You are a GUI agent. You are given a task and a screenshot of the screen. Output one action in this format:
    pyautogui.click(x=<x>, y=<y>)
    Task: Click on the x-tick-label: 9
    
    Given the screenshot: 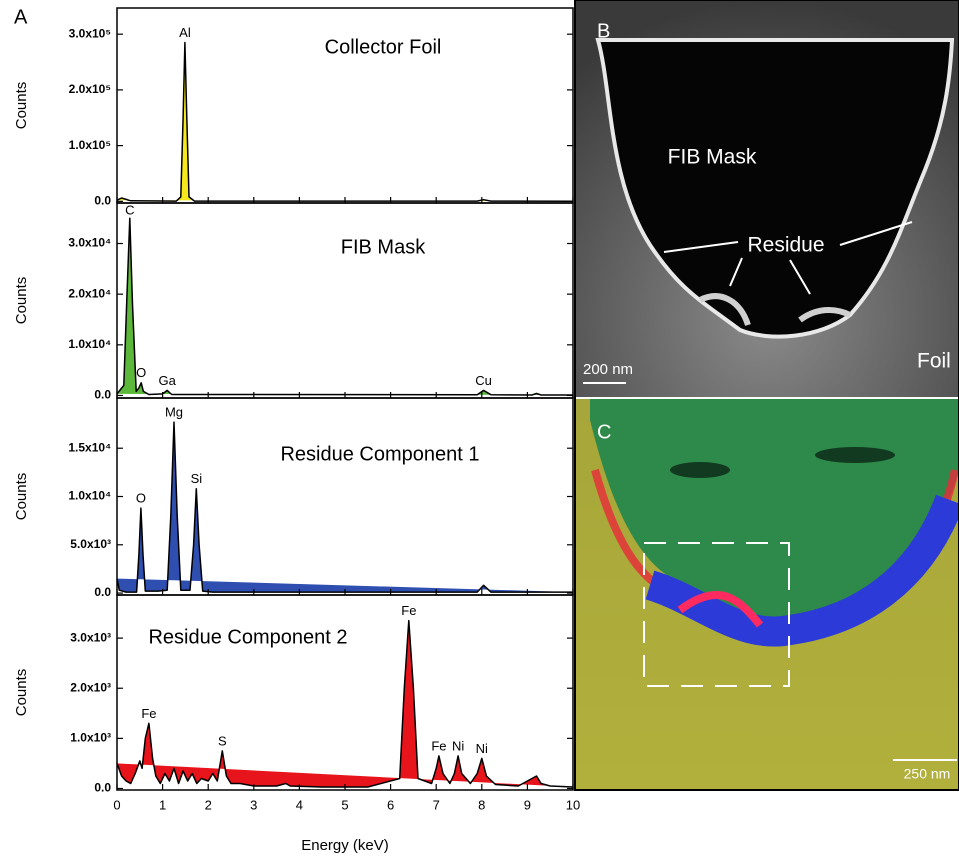 What is the action you would take?
    pyautogui.click(x=527, y=804)
    